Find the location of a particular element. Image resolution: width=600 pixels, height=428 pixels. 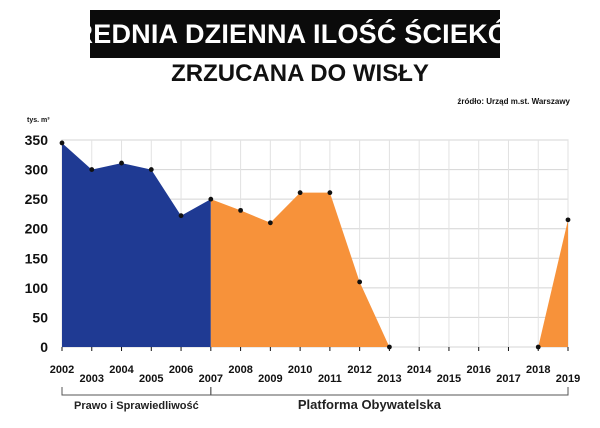

y-tick-label: 100 is located at coordinates (37, 288).